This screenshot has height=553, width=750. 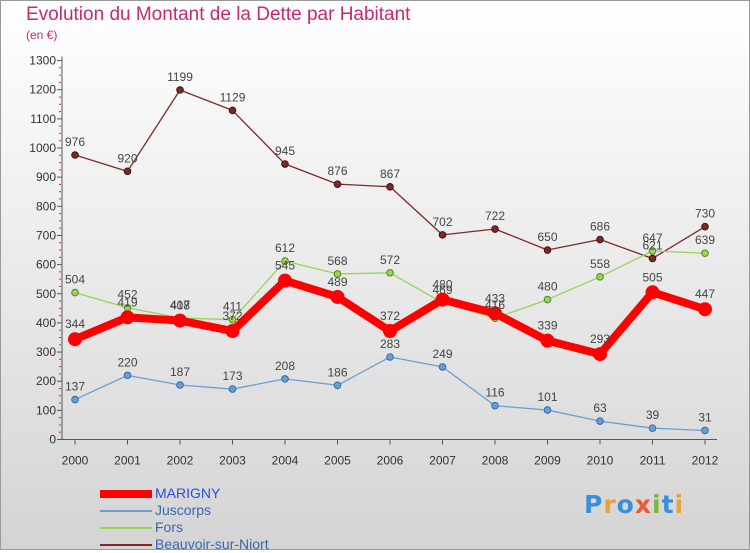 What do you see at coordinates (46, 410) in the screenshot?
I see `y-tick-label: 100` at bounding box center [46, 410].